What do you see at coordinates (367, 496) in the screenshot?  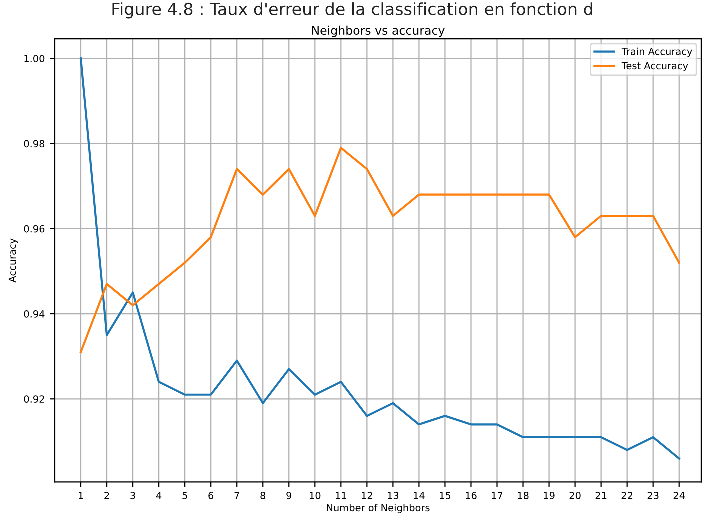 I see `x-tick-label: 12` at bounding box center [367, 496].